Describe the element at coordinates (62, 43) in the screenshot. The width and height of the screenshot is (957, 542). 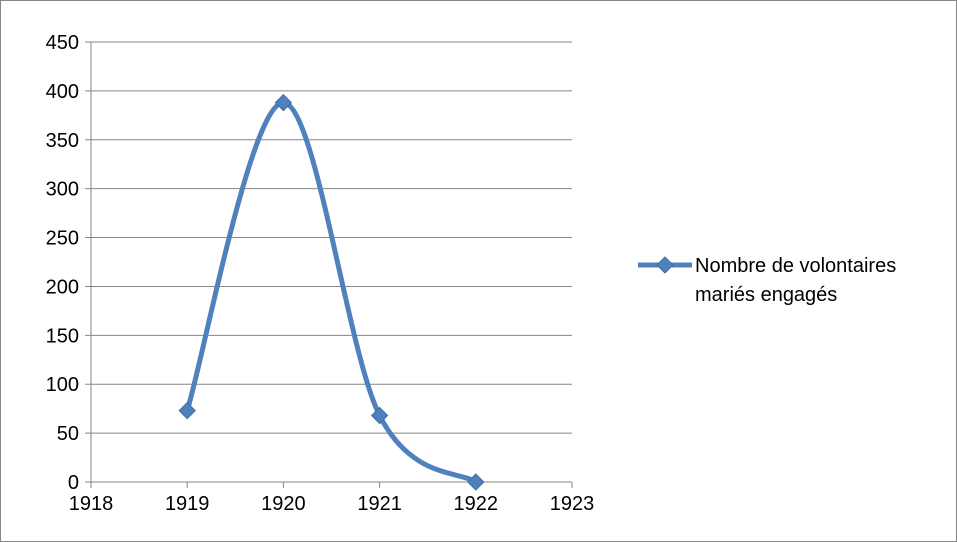
I see `y-tick-label-450: 450` at that location.